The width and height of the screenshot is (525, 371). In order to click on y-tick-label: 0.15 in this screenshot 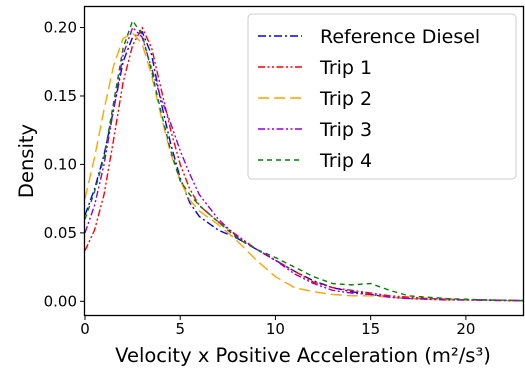, I will do `click(60, 96)`.